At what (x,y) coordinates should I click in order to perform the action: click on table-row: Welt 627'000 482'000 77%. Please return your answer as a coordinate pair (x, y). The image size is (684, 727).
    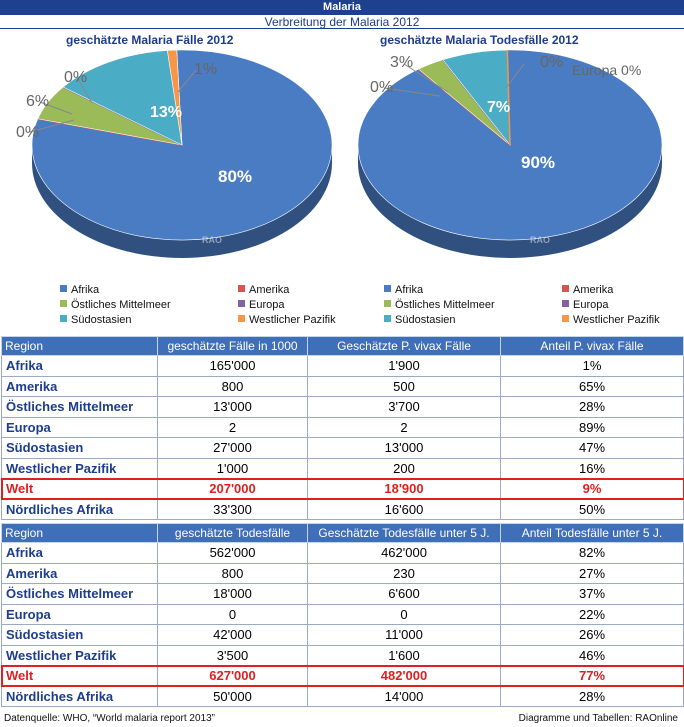
    Looking at the image, I should click on (342, 675).